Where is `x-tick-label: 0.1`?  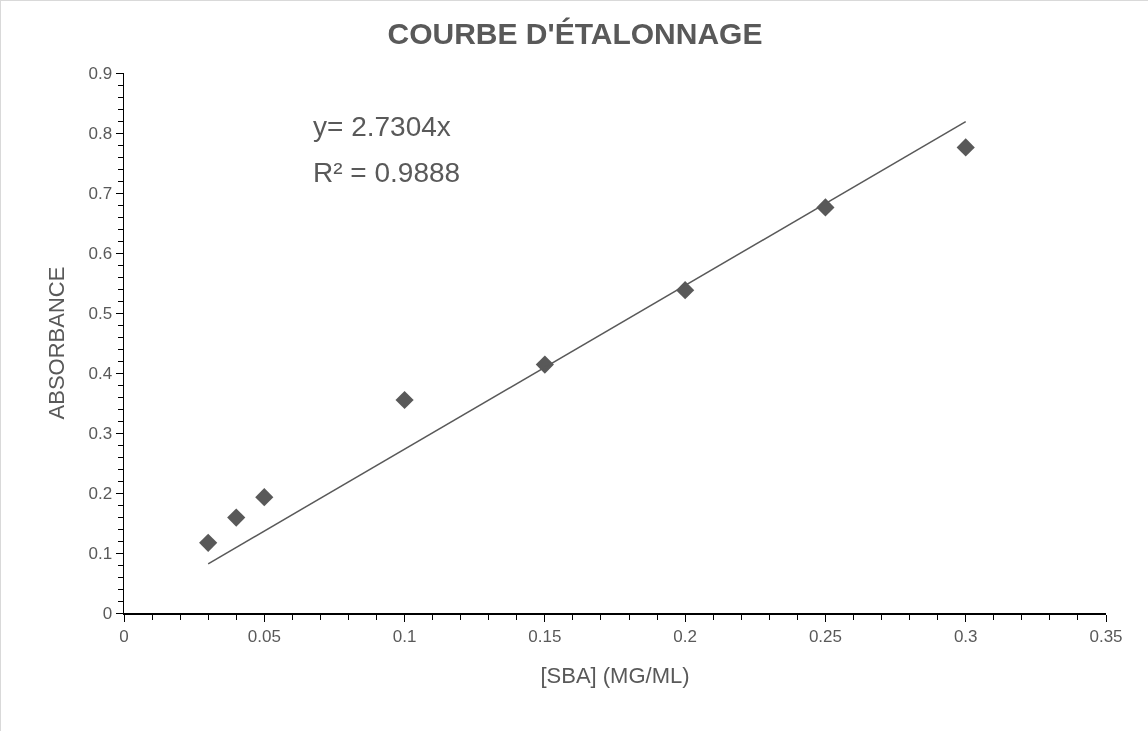 x-tick-label: 0.1 is located at coordinates (404, 636).